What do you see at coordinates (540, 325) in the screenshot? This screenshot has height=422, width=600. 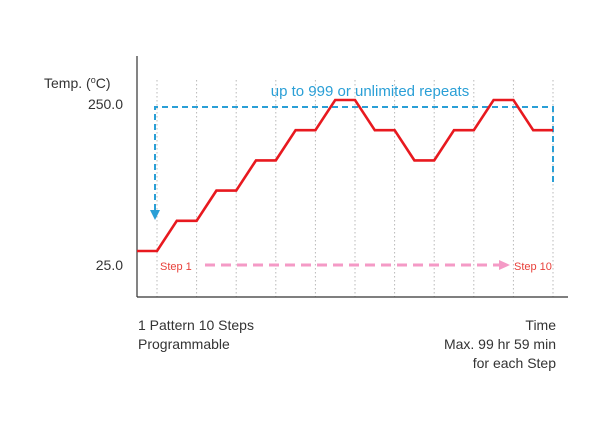 I see `x-axis-label: Time` at bounding box center [540, 325].